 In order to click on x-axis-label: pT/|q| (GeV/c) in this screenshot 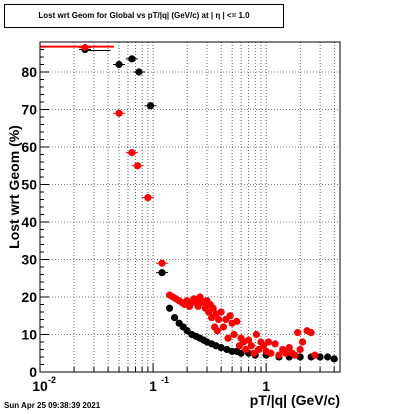, I will do `click(295, 400)`.